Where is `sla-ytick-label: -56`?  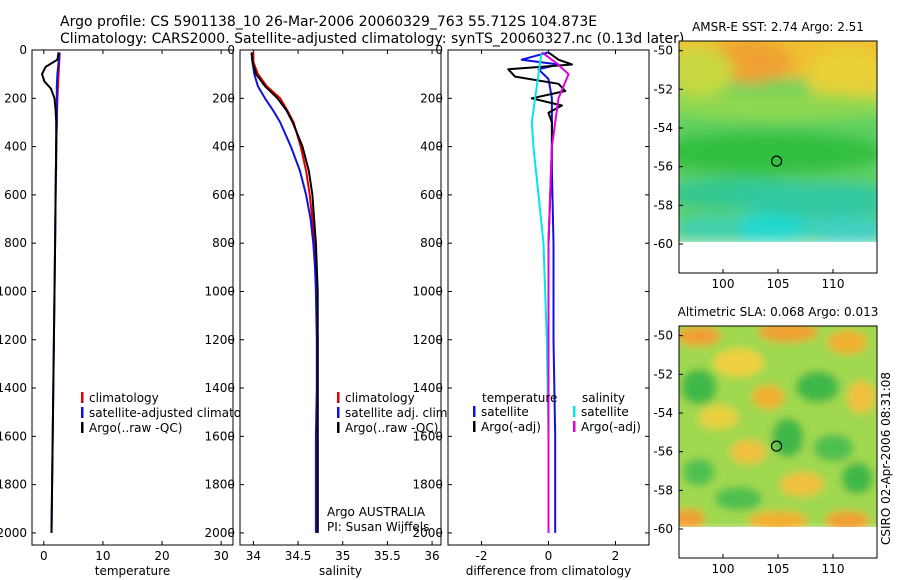
sla-ytick-label: -56 is located at coordinates (663, 452).